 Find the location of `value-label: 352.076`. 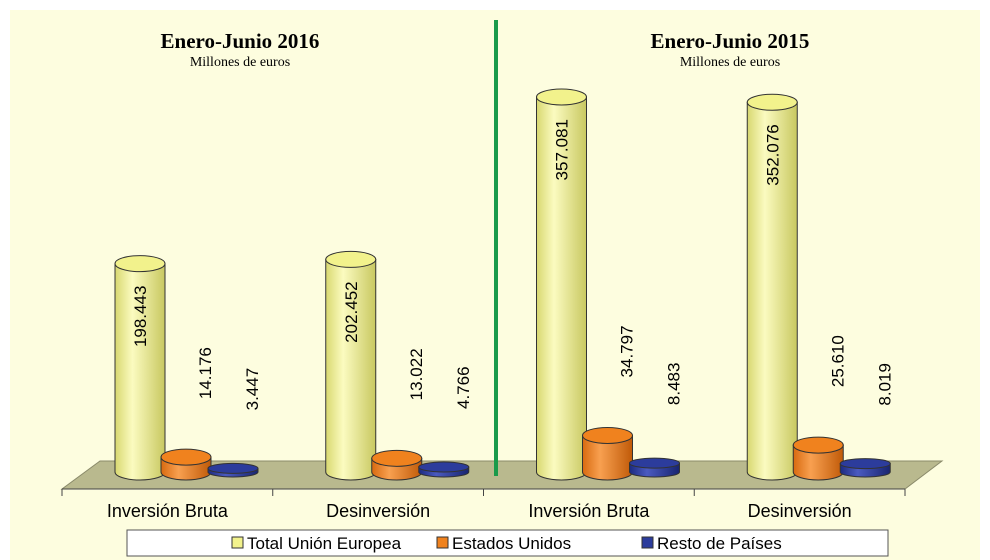

value-label: 352.076 is located at coordinates (772, 154).